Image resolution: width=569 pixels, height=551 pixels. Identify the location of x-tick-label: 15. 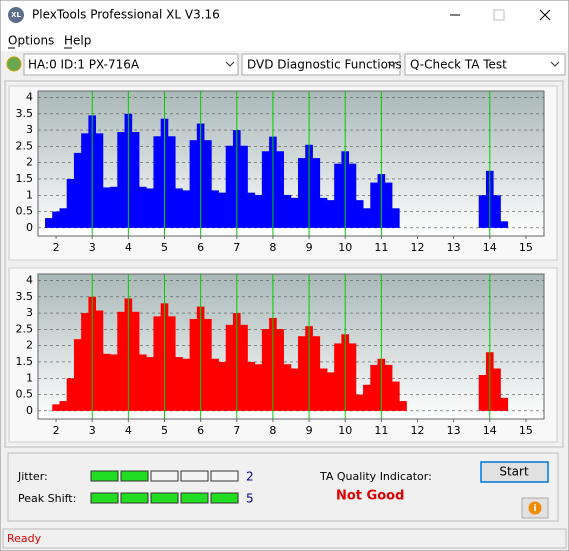
(526, 247).